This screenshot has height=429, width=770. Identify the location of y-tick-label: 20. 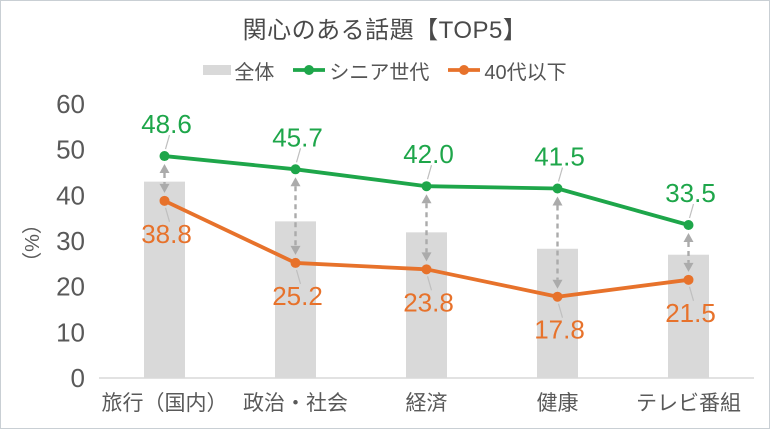
(70, 287).